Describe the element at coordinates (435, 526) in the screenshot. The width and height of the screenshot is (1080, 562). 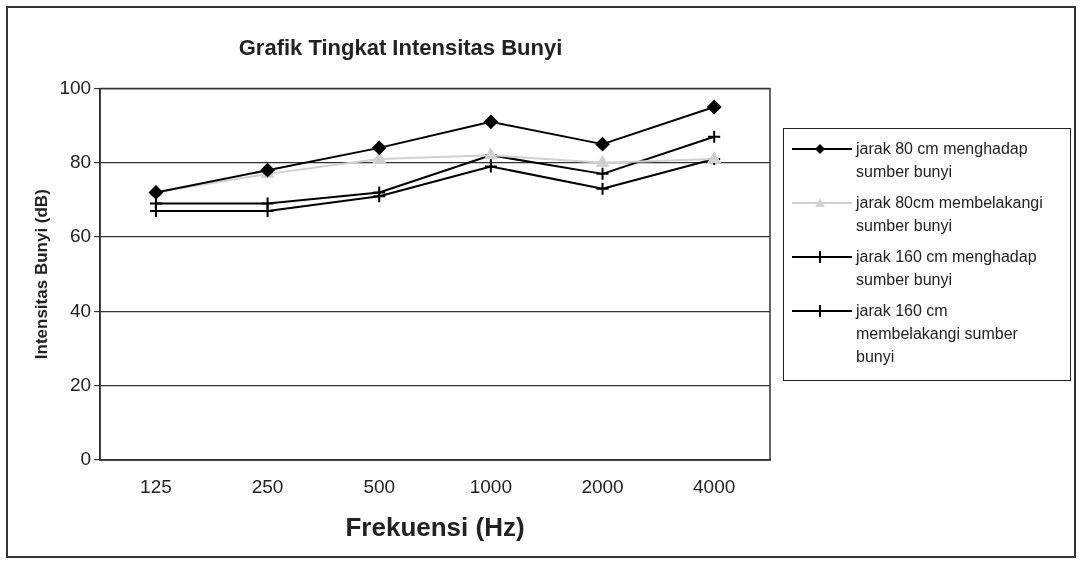
I see `x-axis-title: Frekuensi (Hz)` at that location.